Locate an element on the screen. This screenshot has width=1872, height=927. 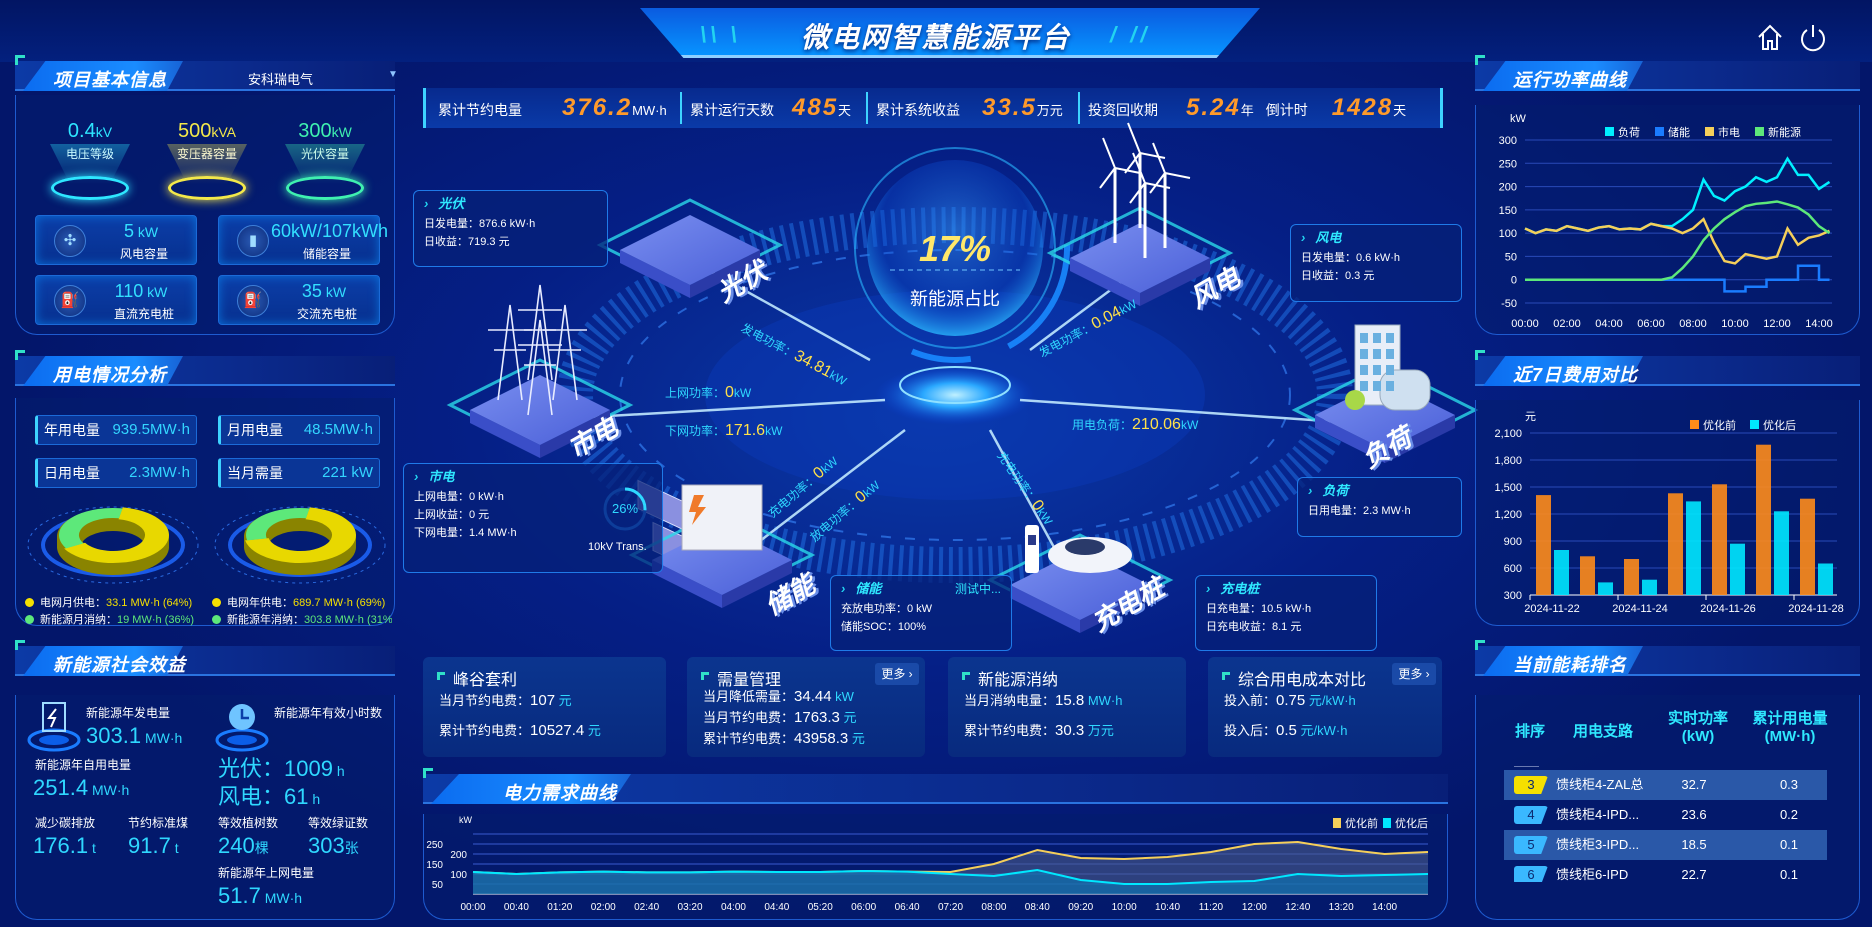
card-title: 新能源消纳 is located at coordinates (1018, 680).